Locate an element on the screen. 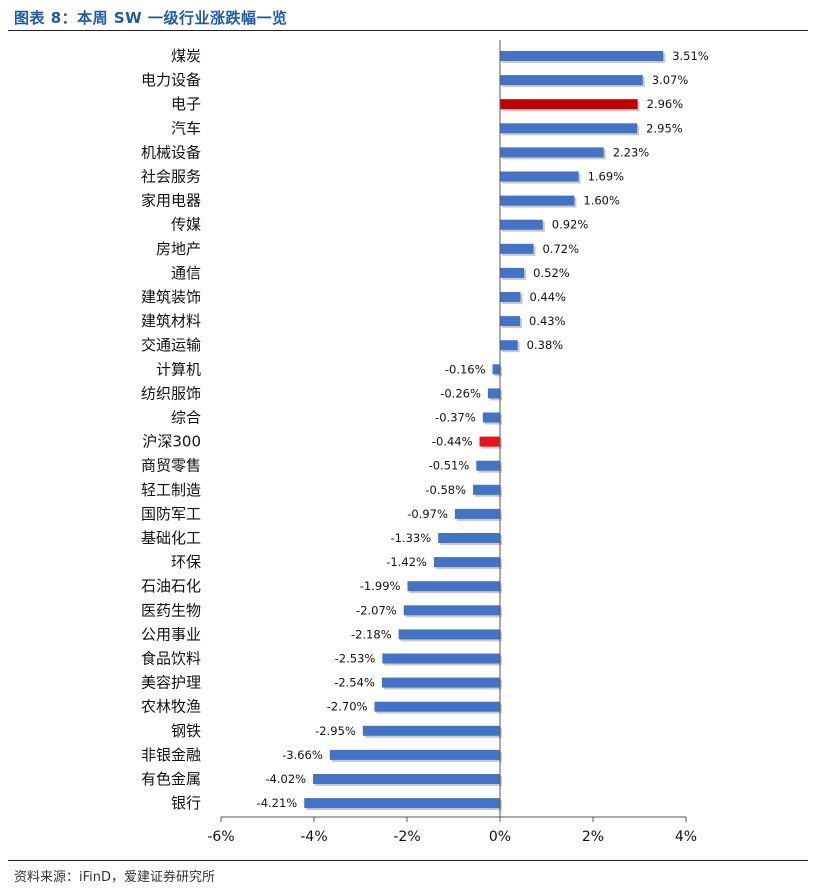 The height and width of the screenshot is (888, 817). category-label: 基础化工 is located at coordinates (171, 538).